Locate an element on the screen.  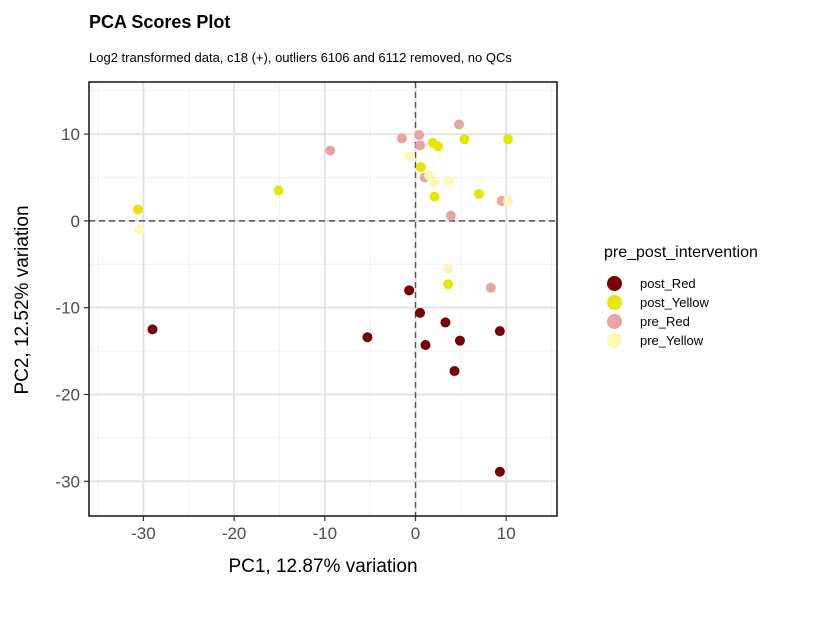
legend-items: post_Red post_Yellow pre_Red pre_Yellow is located at coordinates (681, 312).